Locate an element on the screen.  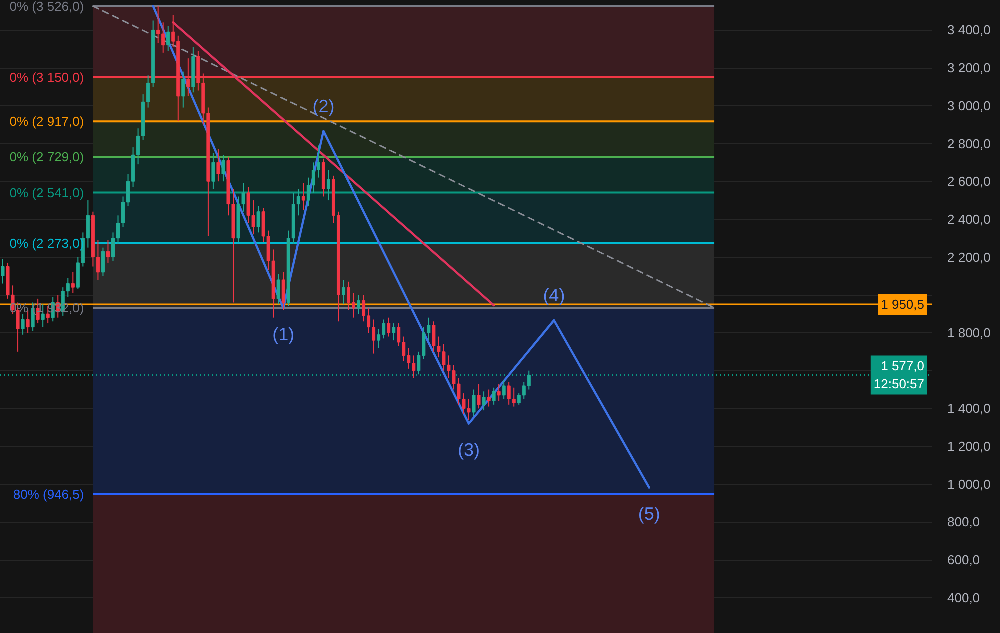
y-tick-label: 2 600,0 is located at coordinates (969, 182).